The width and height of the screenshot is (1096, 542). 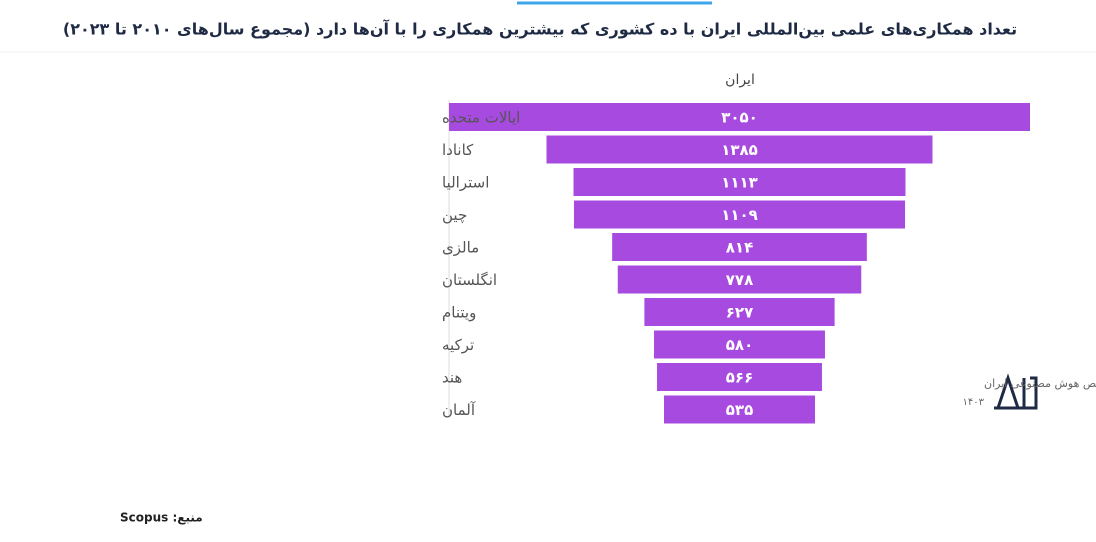 I want to click on category-label: ترکیه, so click(x=458, y=345).